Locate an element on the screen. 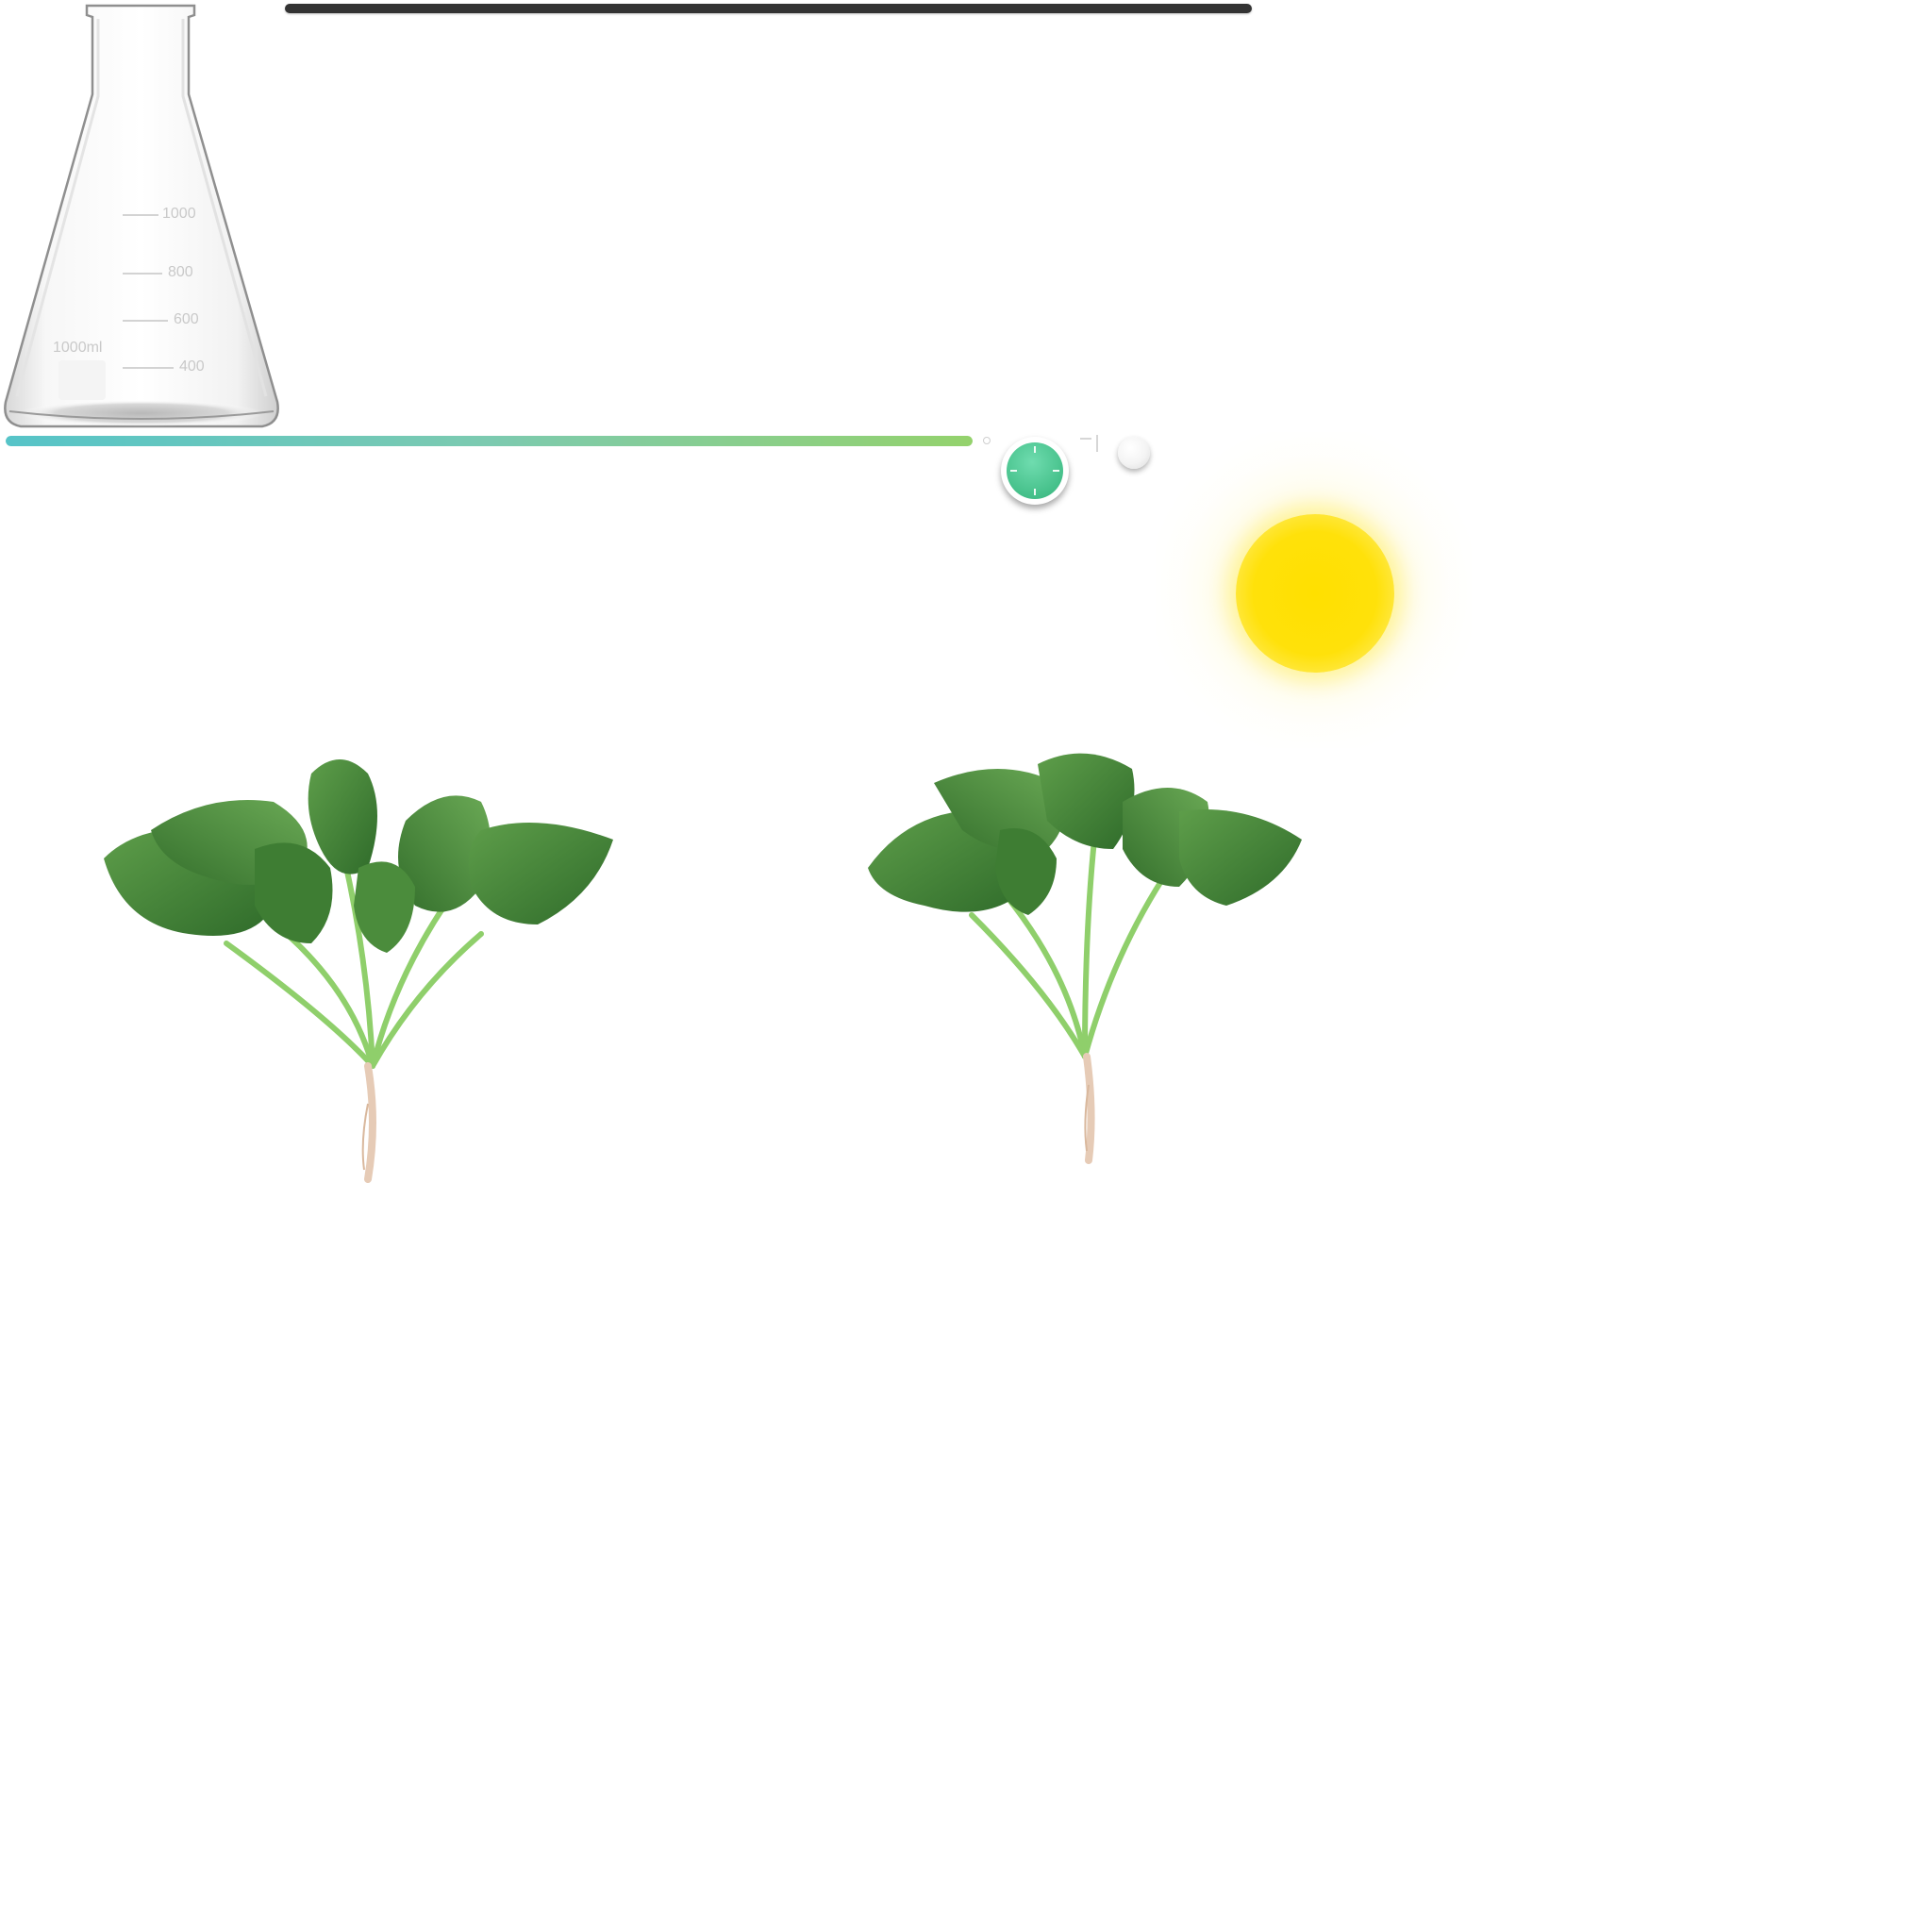  sun-icon is located at coordinates (1315, 594).